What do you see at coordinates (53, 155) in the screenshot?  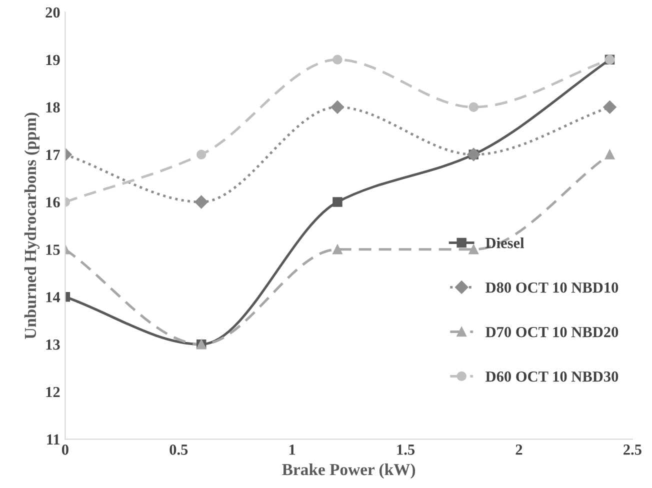 I see `y-tick-label: 17` at bounding box center [53, 155].